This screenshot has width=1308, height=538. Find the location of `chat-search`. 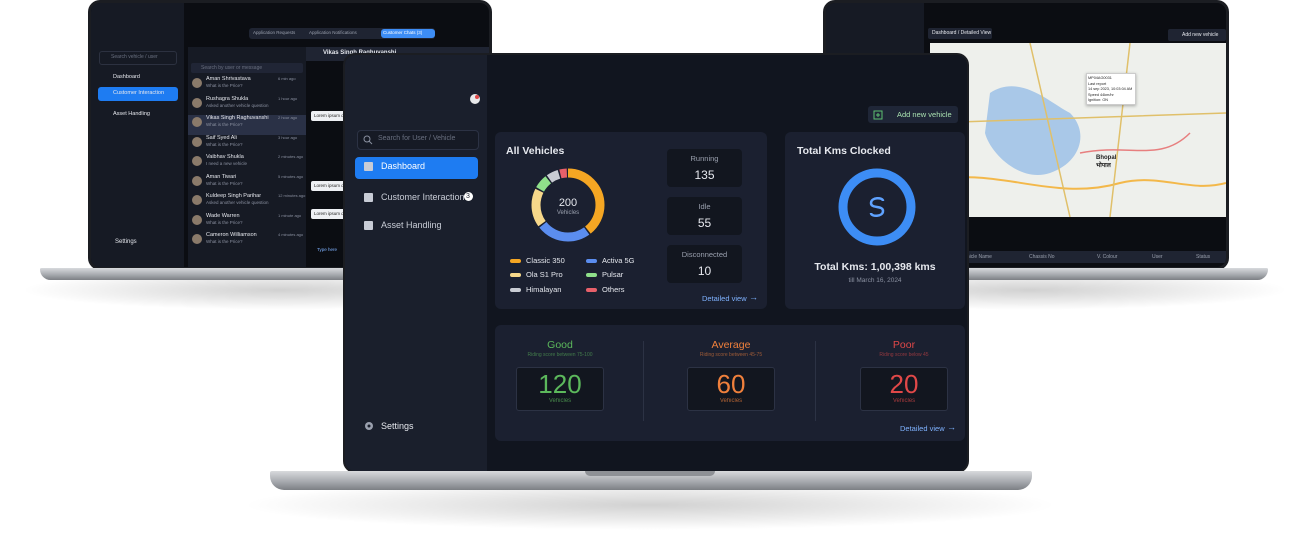

chat-search is located at coordinates (247, 68).